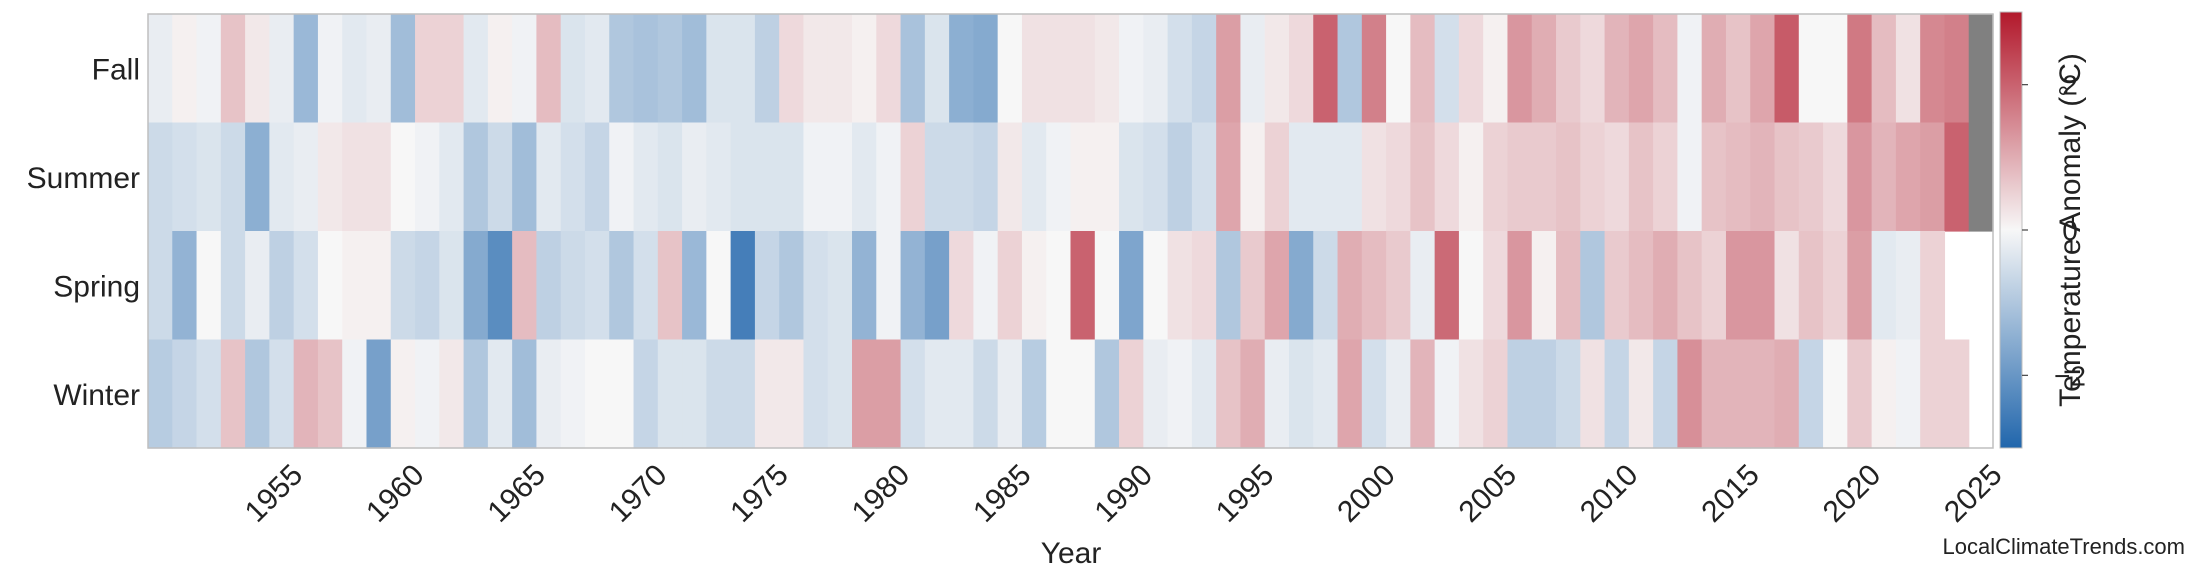 The height and width of the screenshot is (585, 2200). Describe the element at coordinates (1520, 286) in the screenshot. I see `heatmap-cell-spring-2006` at that location.